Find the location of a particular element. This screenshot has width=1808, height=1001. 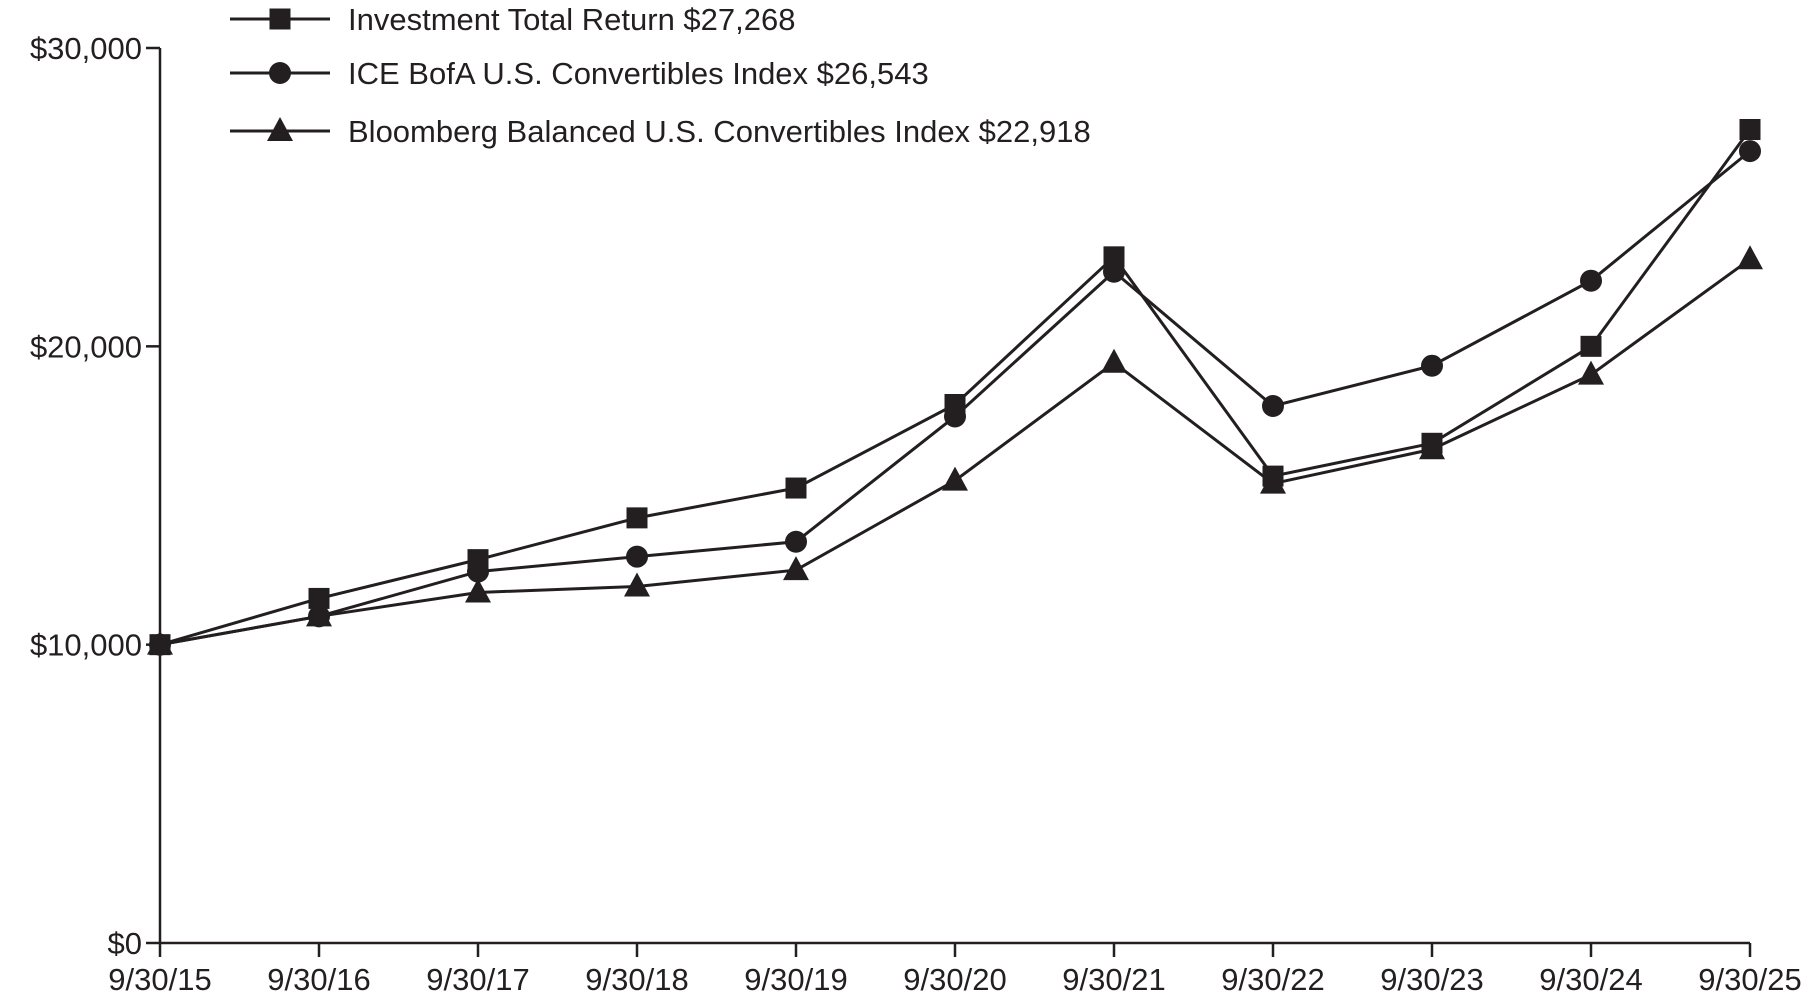

x-tick-label: 9/30/25 is located at coordinates (1749, 979).